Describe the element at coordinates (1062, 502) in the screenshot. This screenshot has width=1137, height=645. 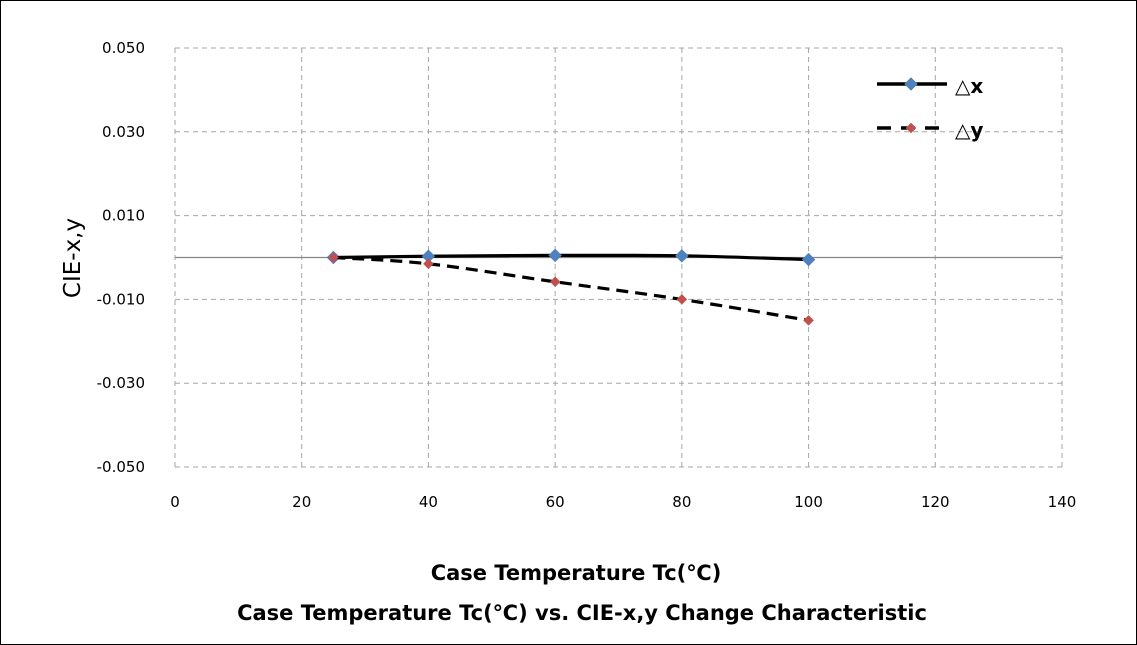
I see `x-tick-label: 140` at that location.